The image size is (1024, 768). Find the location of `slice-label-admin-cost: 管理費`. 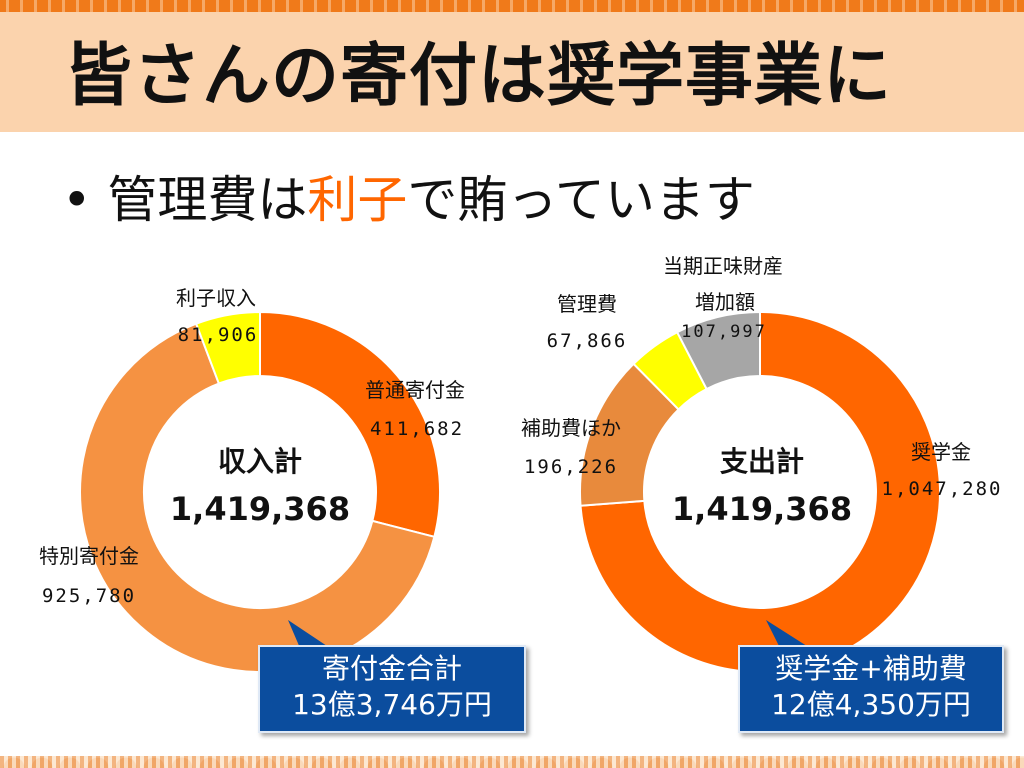

slice-label-admin-cost: 管理費 is located at coordinates (587, 304).